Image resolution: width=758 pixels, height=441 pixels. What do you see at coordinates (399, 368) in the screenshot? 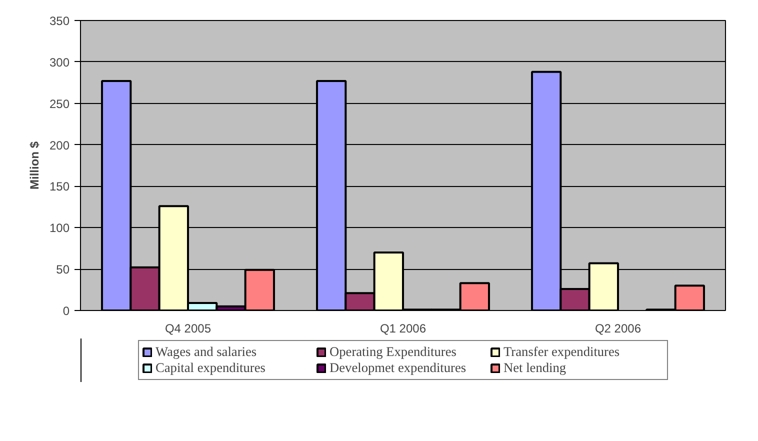
I see `legend-label: Developmet expenditures` at bounding box center [399, 368].